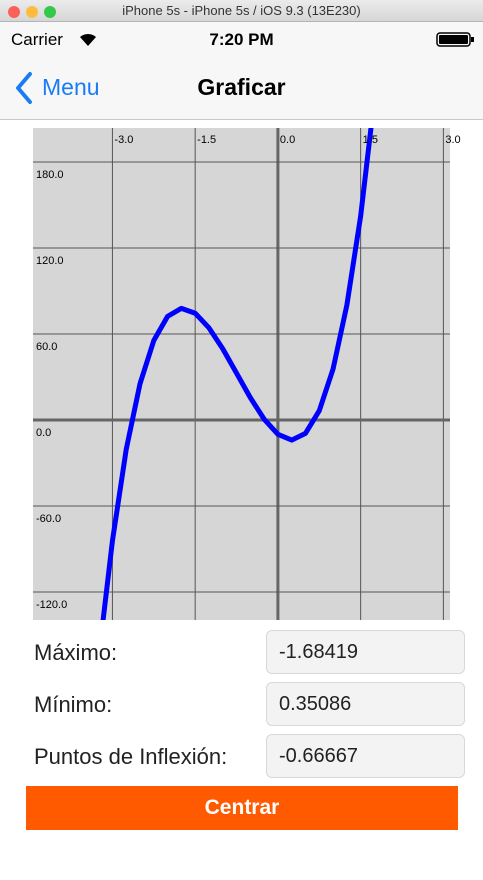 Image resolution: width=483 pixels, height=880 pixels. I want to click on field-label: Mínimo:, so click(73, 704).